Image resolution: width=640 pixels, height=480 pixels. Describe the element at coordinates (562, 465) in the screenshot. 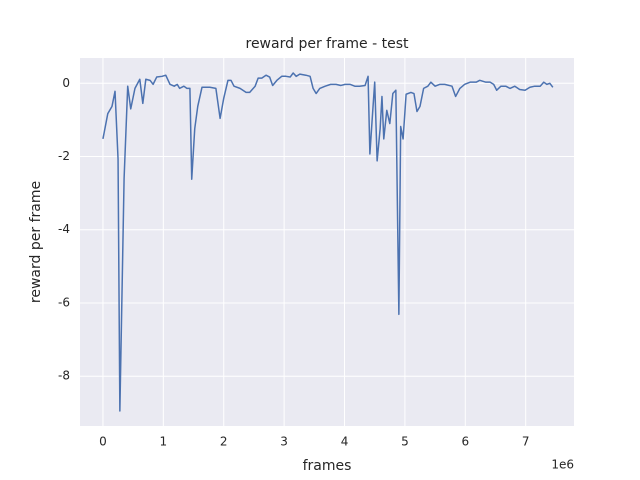

I see `x-offset-label: 1e6` at that location.